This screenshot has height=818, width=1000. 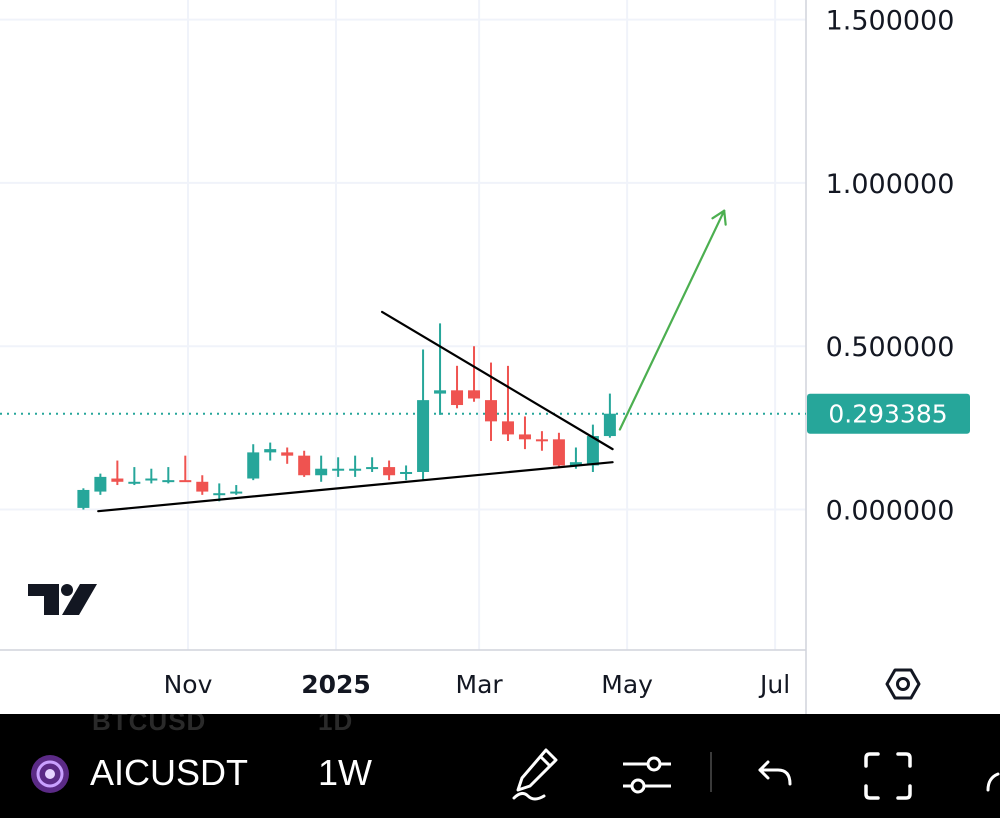 I want to click on candles, so click(x=346, y=416).